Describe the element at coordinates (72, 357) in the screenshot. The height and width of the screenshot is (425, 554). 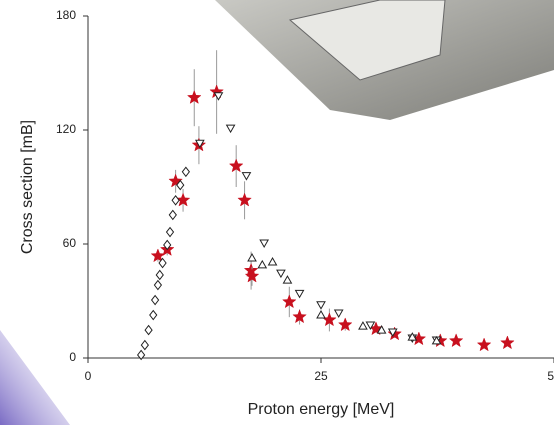
I see `y-tick-label: 0` at that location.